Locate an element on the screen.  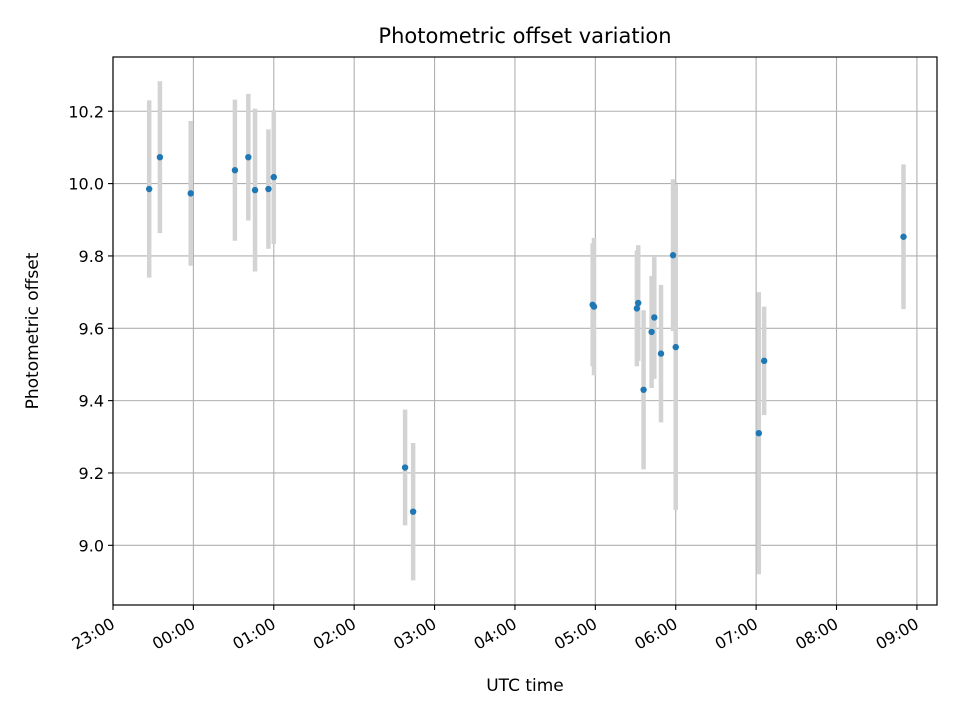
y-tick-label: 9.2 is located at coordinates (91, 473).